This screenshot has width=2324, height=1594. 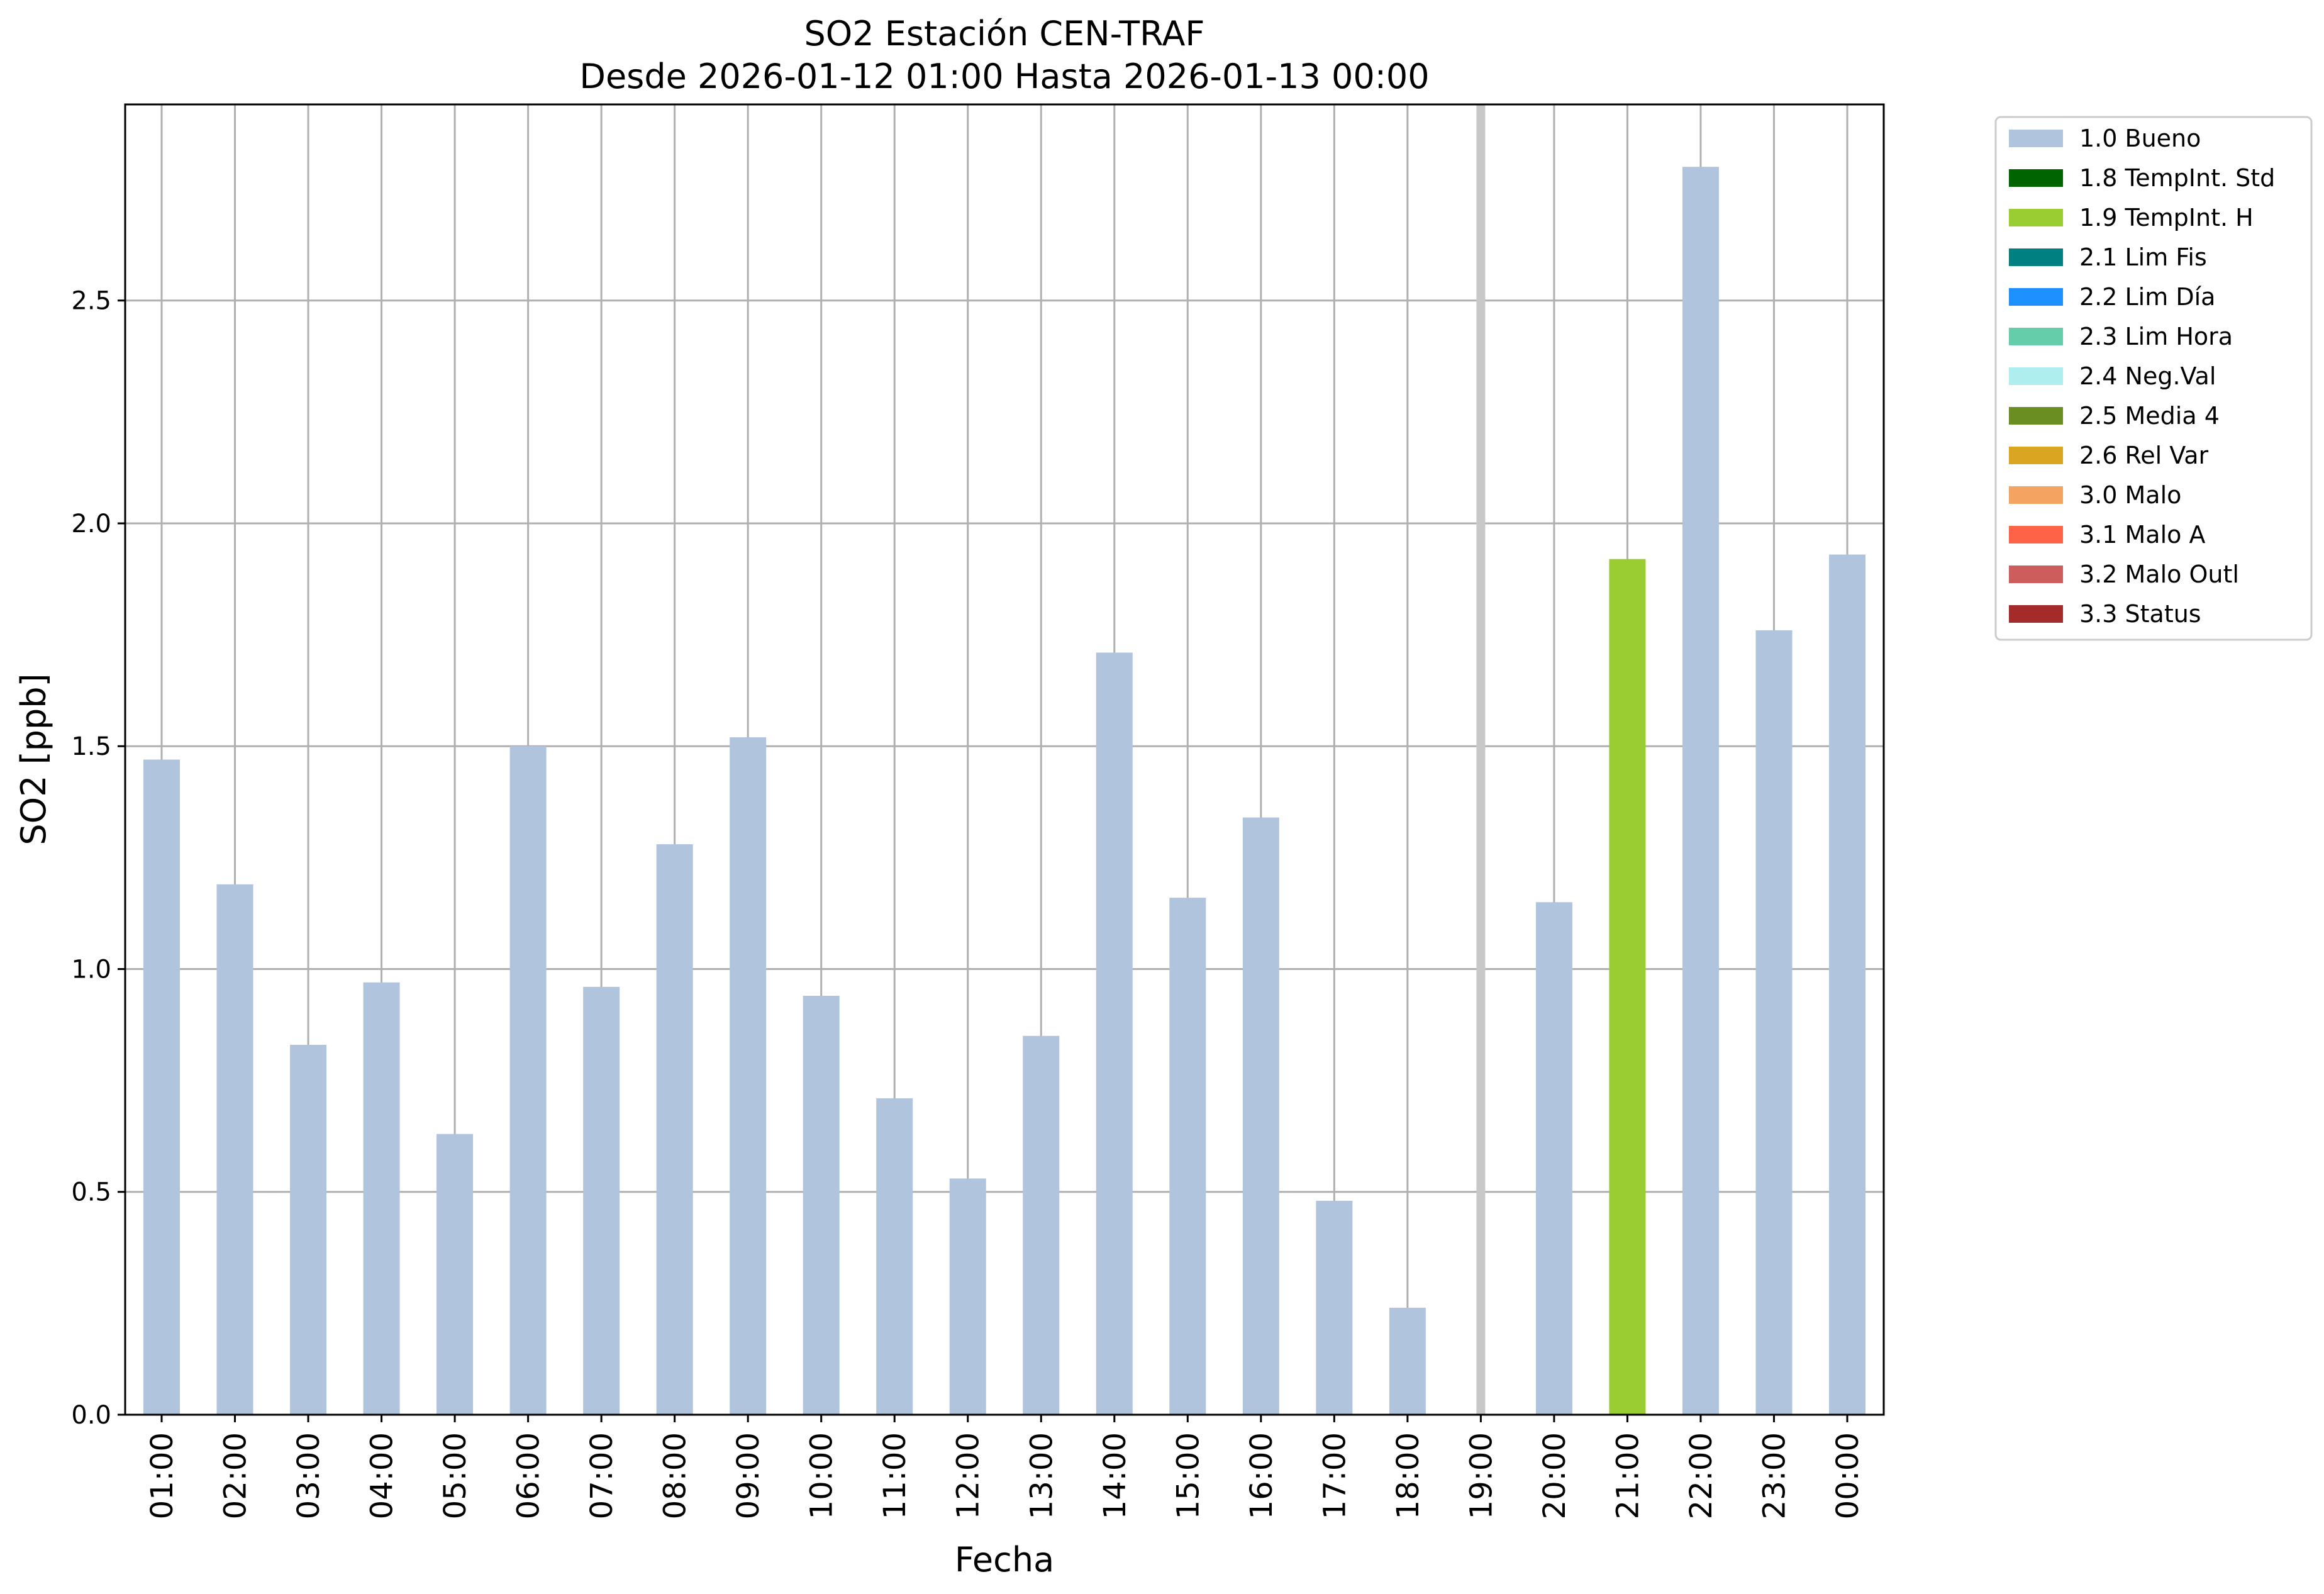 What do you see at coordinates (1261, 1475) in the screenshot?
I see `x-tick-label: 16:00` at bounding box center [1261, 1475].